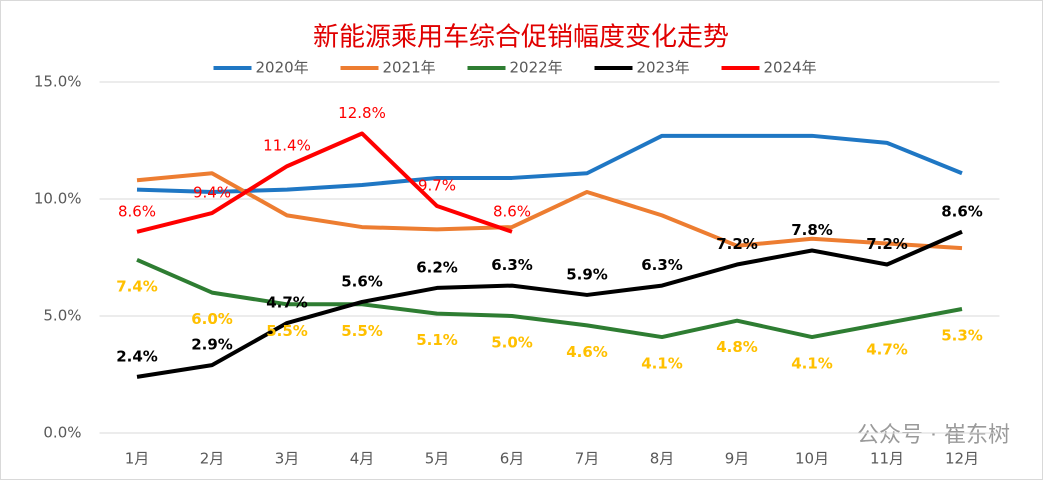  I want to click on legend-label: 2023年, so click(663, 68).